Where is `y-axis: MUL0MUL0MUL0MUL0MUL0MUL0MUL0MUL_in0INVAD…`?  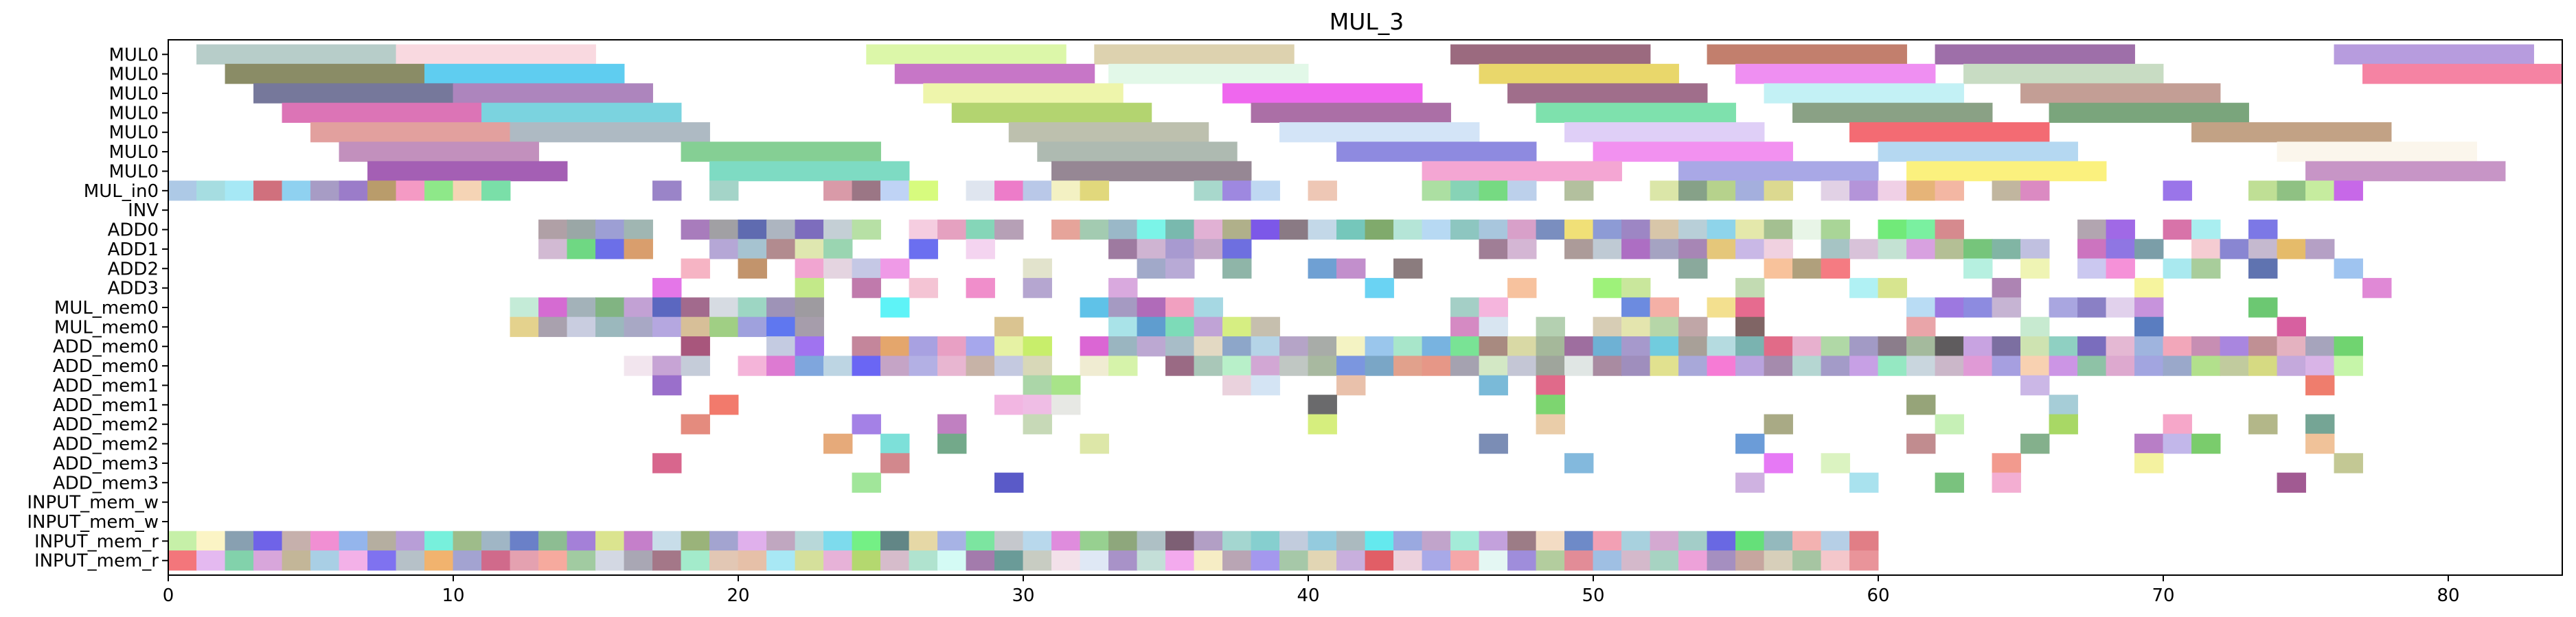 y-axis: MUL0MUL0MUL0MUL0MUL0MUL0MUL0MUL_in0INVAD… is located at coordinates (97, 308).